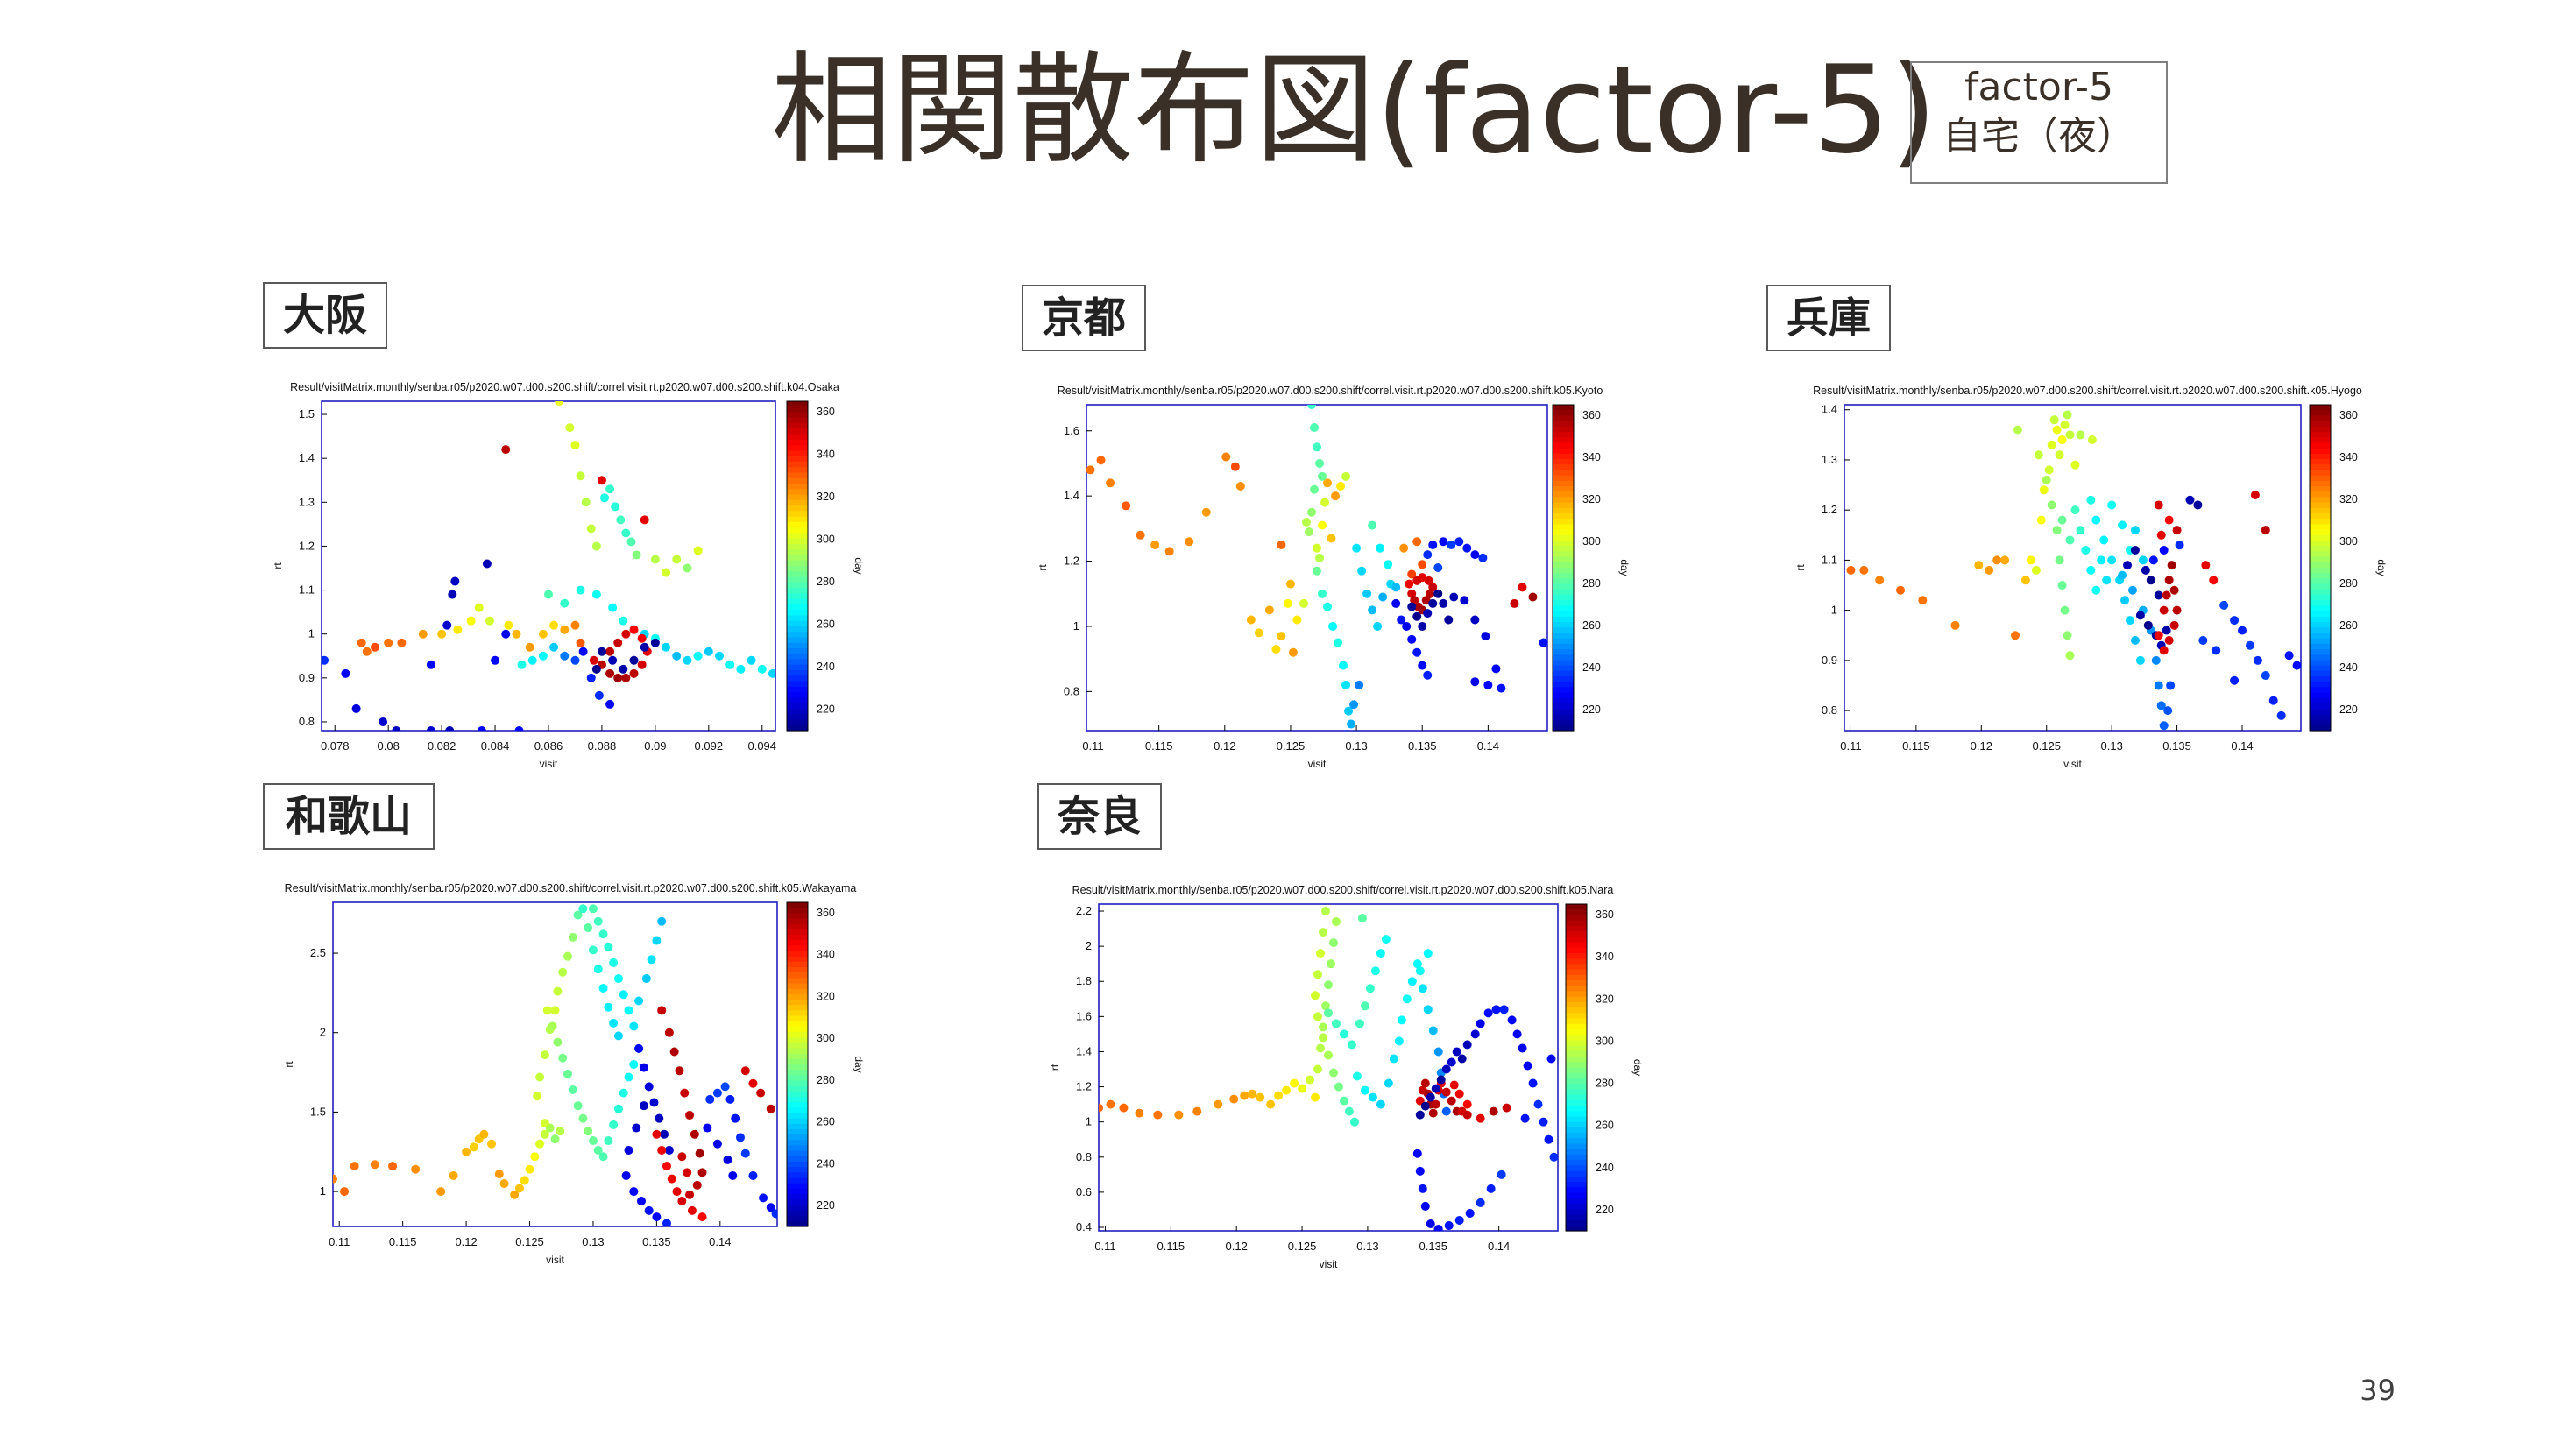  I want to click on colorbar-tick-label: 220, so click(1591, 709).